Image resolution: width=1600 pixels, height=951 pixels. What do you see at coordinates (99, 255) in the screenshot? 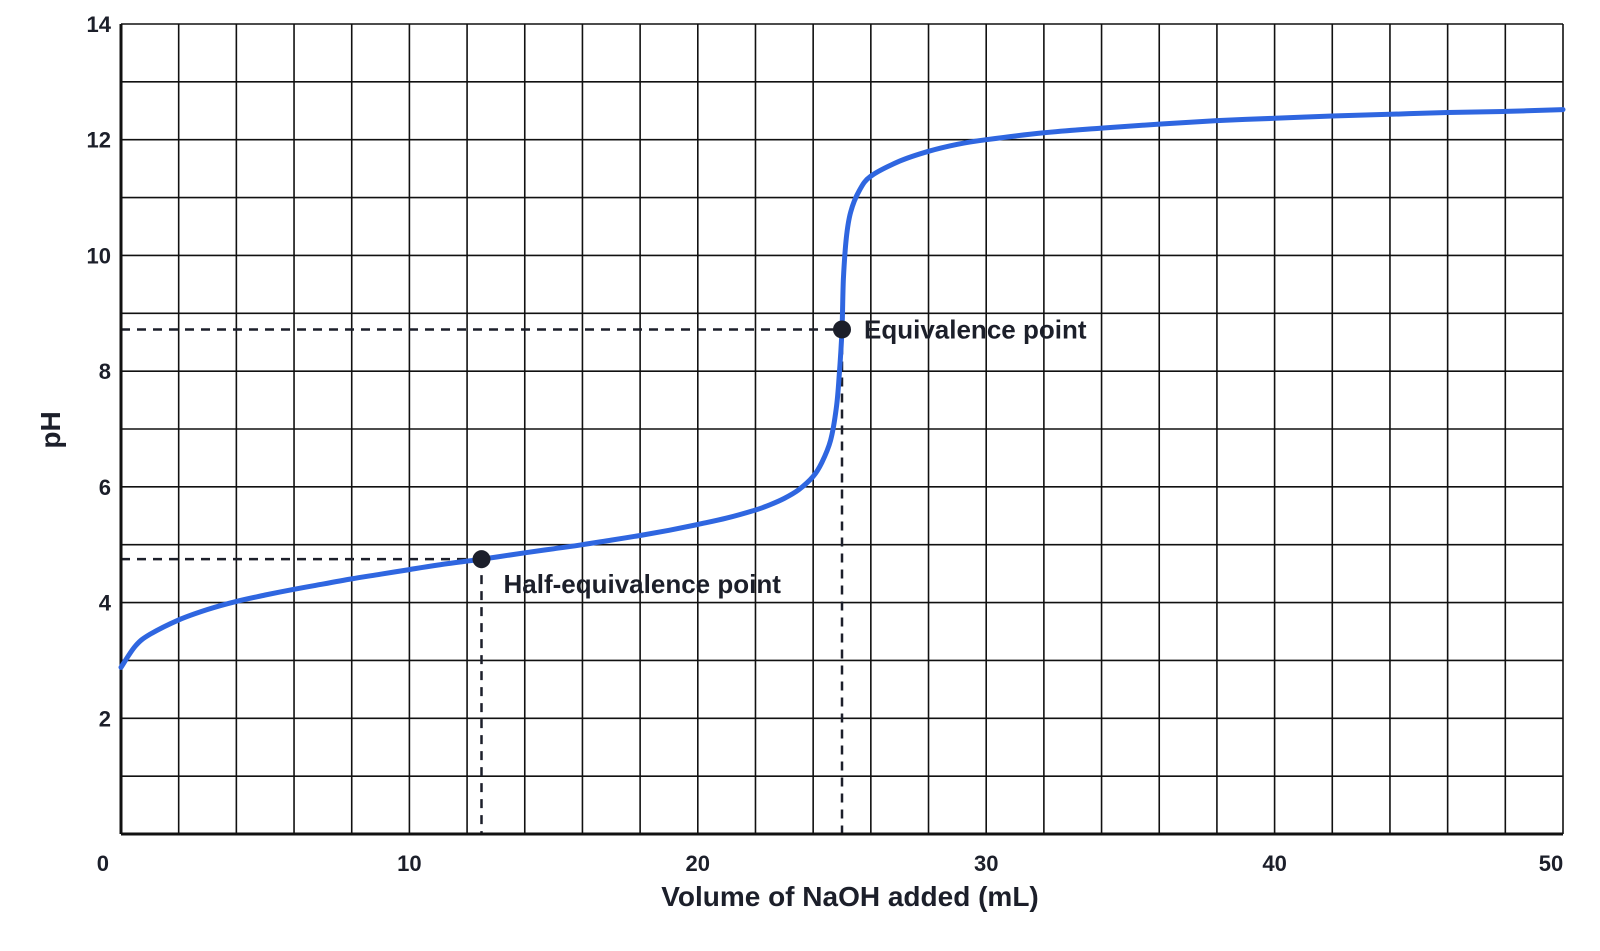
I see `y-tick-label: 10` at bounding box center [99, 255].